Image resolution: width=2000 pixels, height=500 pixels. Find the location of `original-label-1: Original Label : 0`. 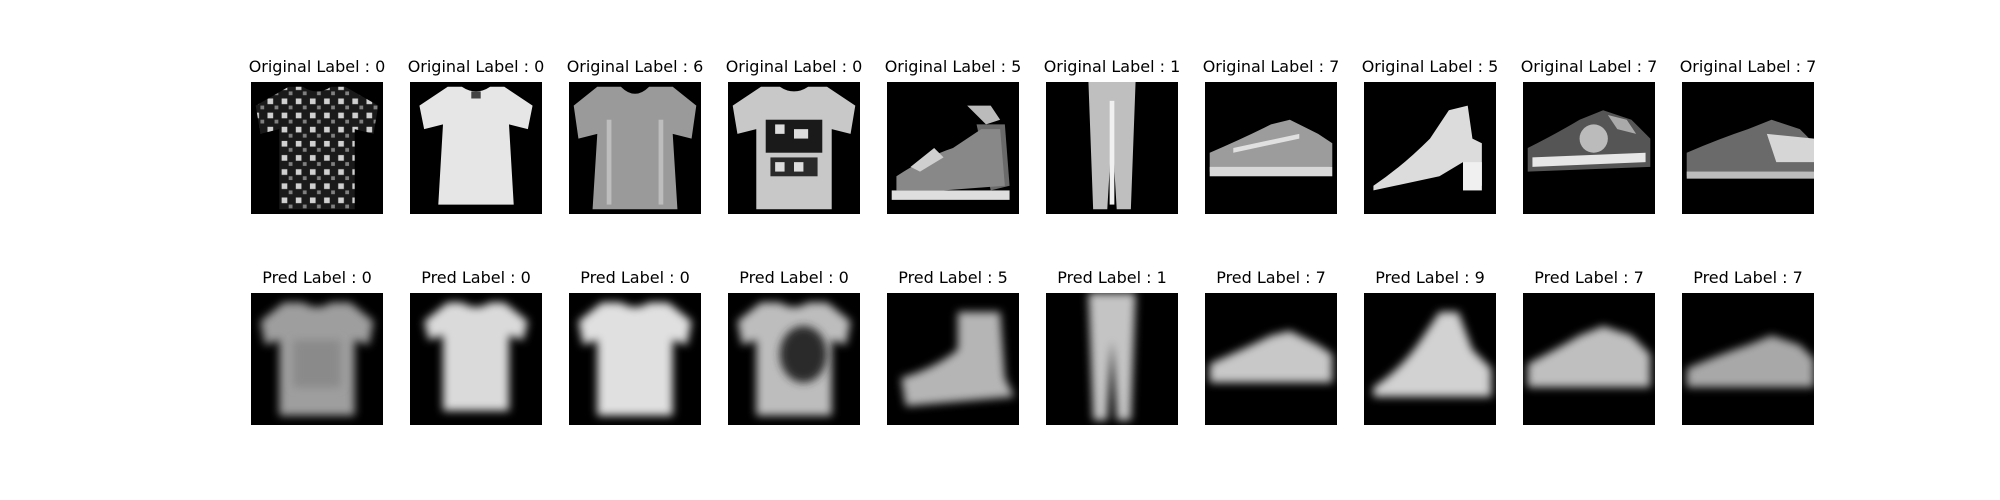

original-label-1: Original Label : 0 is located at coordinates (317, 66).